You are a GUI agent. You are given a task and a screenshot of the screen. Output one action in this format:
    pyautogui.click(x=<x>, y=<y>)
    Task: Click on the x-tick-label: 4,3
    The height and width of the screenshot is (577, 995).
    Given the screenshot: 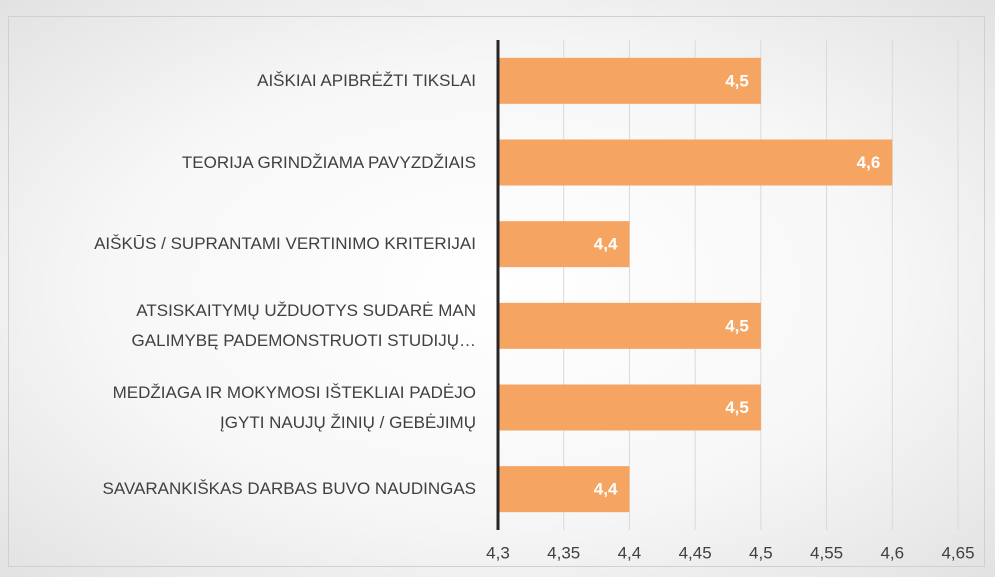 What is the action you would take?
    pyautogui.click(x=498, y=552)
    